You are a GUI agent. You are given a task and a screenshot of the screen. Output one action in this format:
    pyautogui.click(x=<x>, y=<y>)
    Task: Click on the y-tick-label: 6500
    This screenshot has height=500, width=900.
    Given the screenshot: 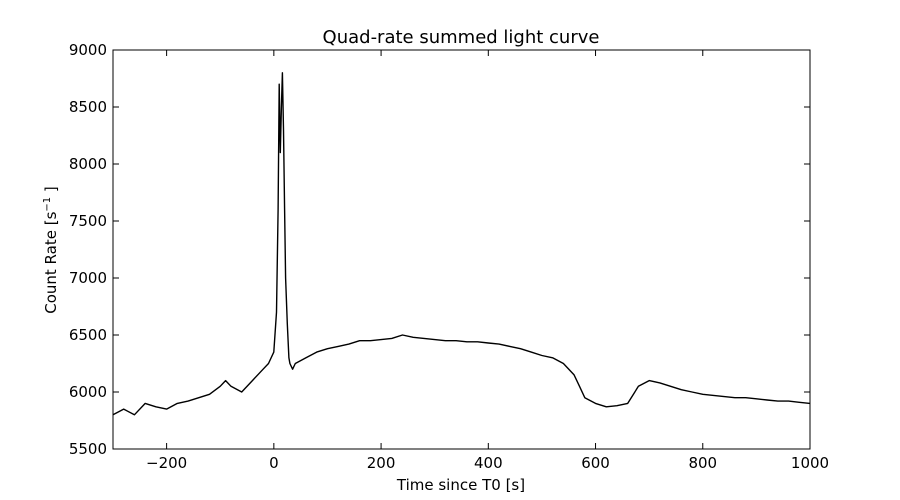 What is the action you would take?
    pyautogui.click(x=88, y=335)
    